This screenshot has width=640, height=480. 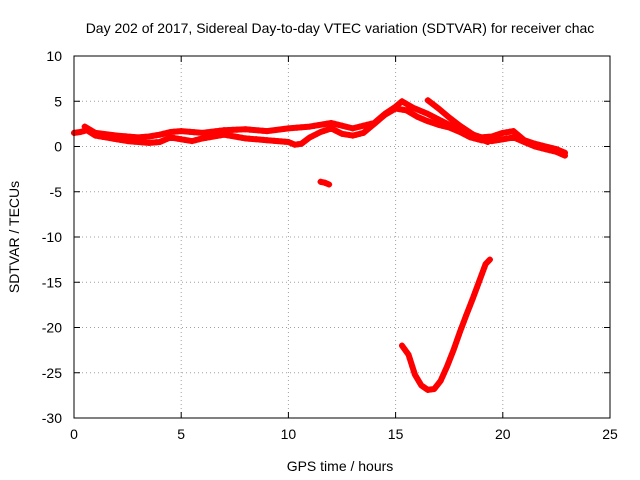 I want to click on x-tick-label: 0, so click(x=74, y=434).